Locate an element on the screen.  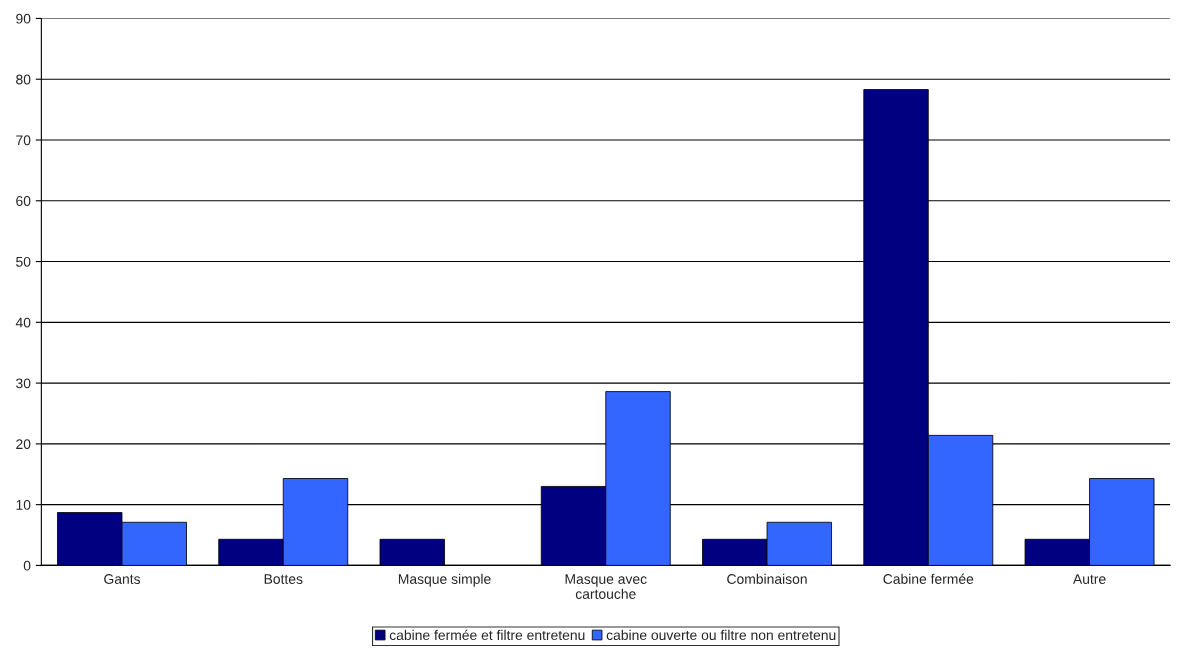
x-tick-label: Cabine fermée is located at coordinates (928, 578).